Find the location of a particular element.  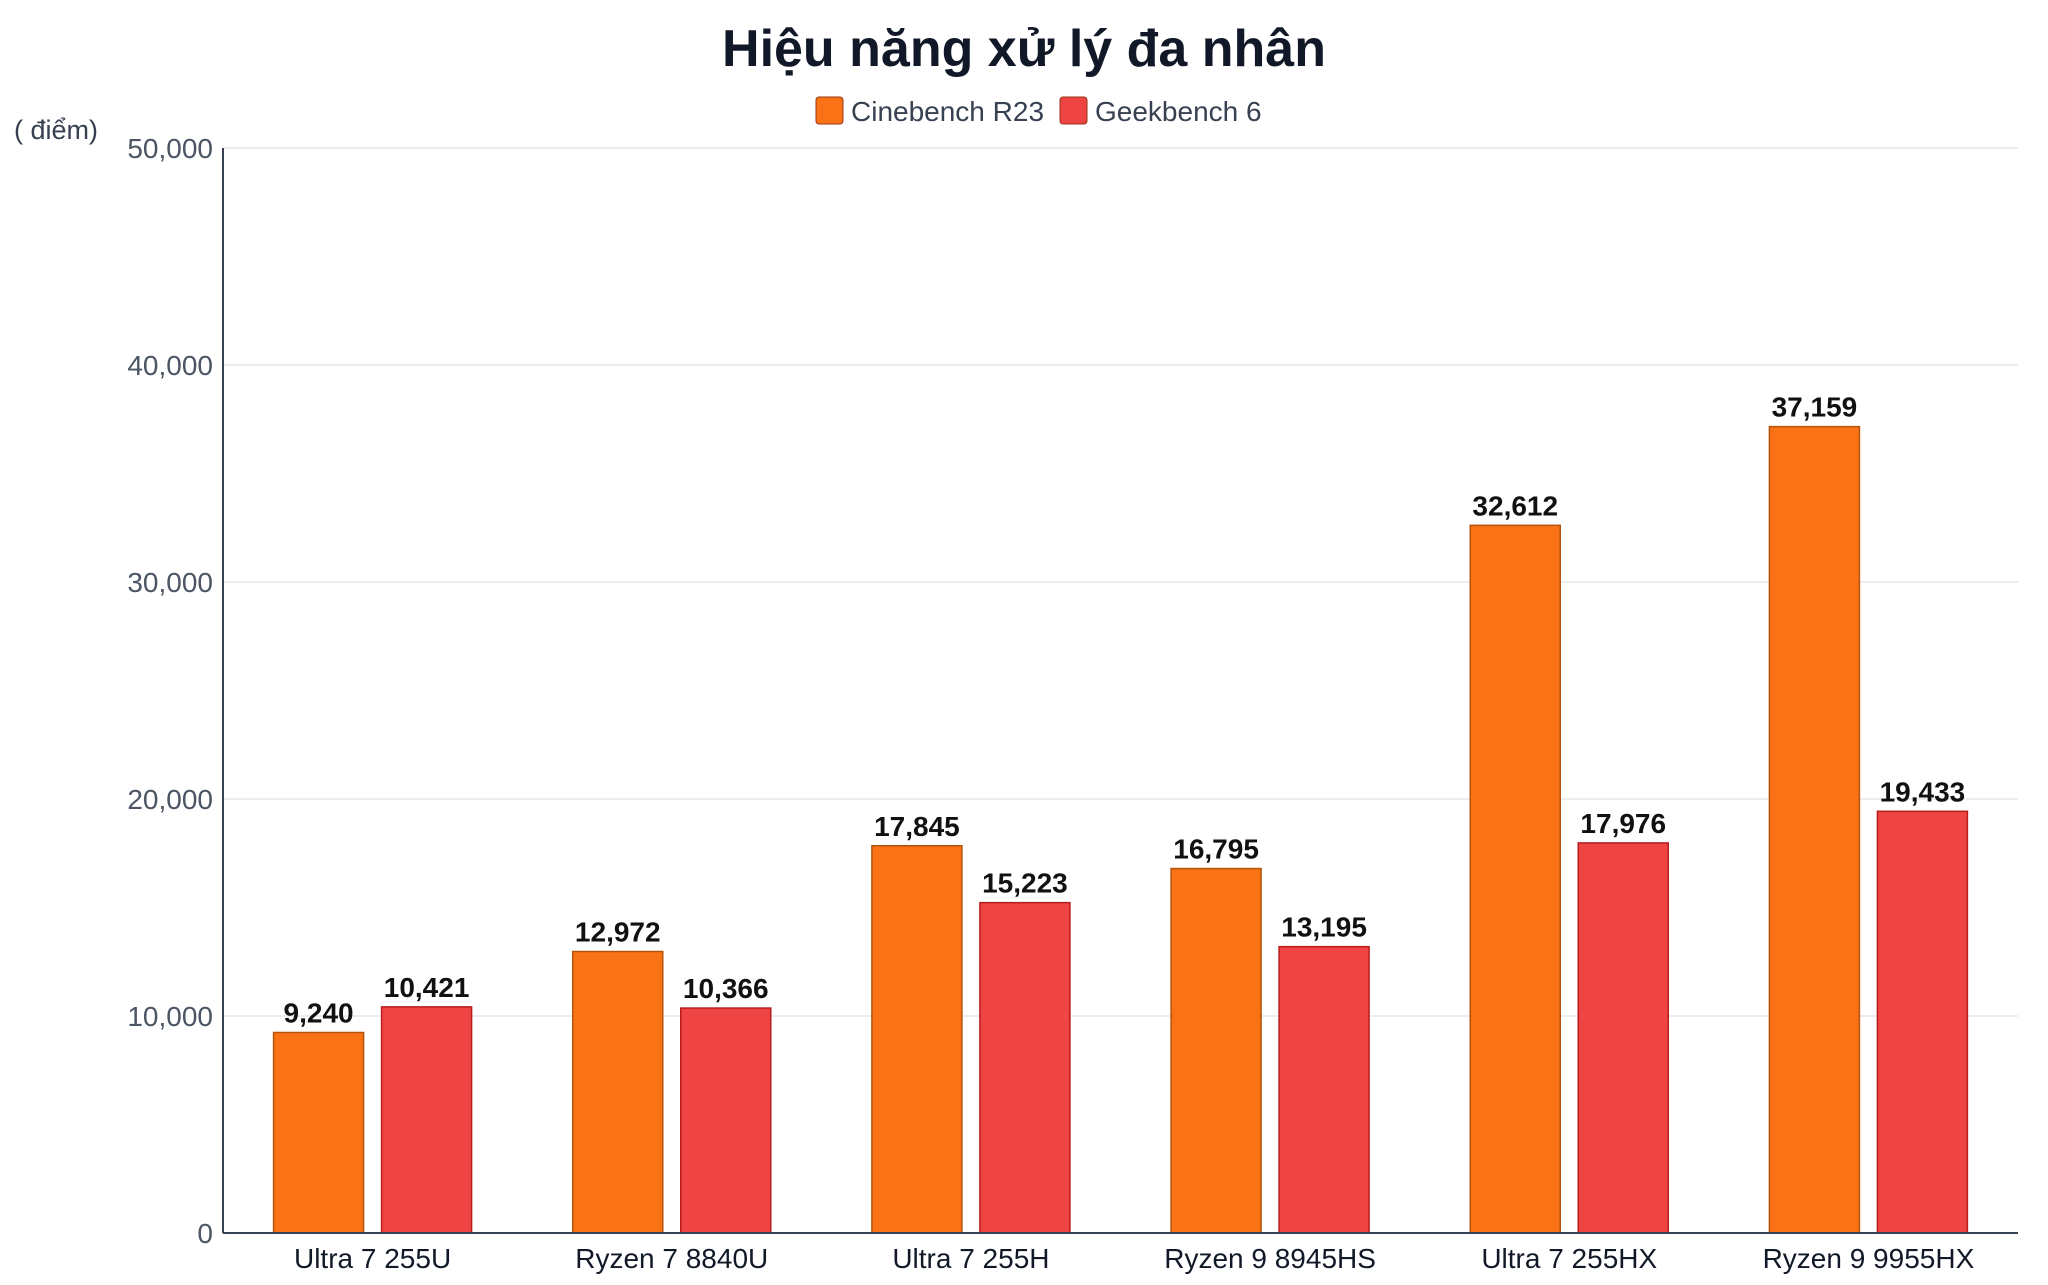

x-tick-label: Ultra 7 255U is located at coordinates (372, 1258).